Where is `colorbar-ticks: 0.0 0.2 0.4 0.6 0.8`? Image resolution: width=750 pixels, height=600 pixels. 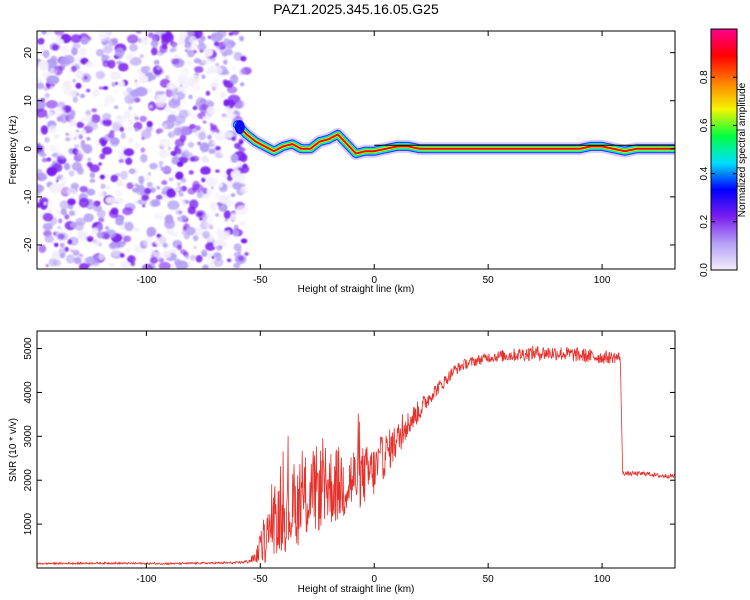 colorbar-ticks: 0.0 0.2 0.4 0.6 0.8 is located at coordinates (718, 173).